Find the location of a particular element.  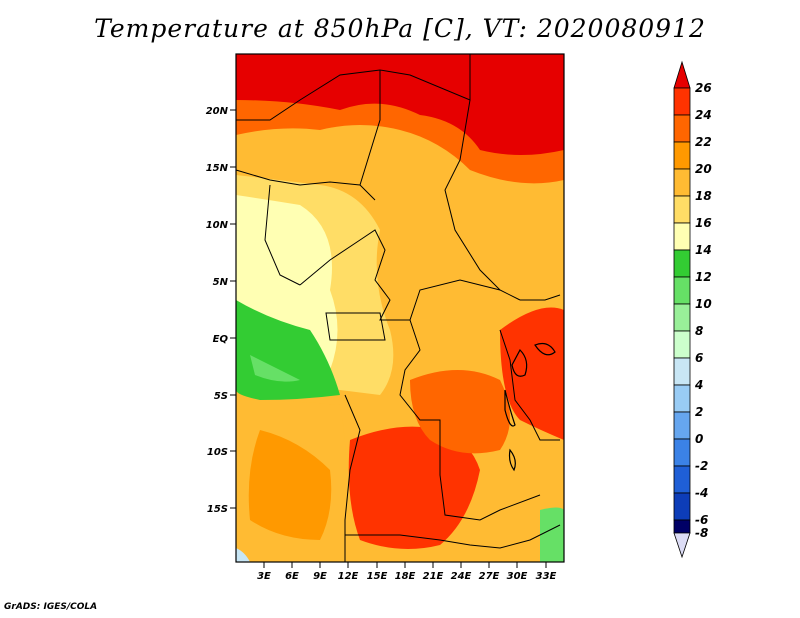

lon-label-15e: 15E is located at coordinates (377, 576).